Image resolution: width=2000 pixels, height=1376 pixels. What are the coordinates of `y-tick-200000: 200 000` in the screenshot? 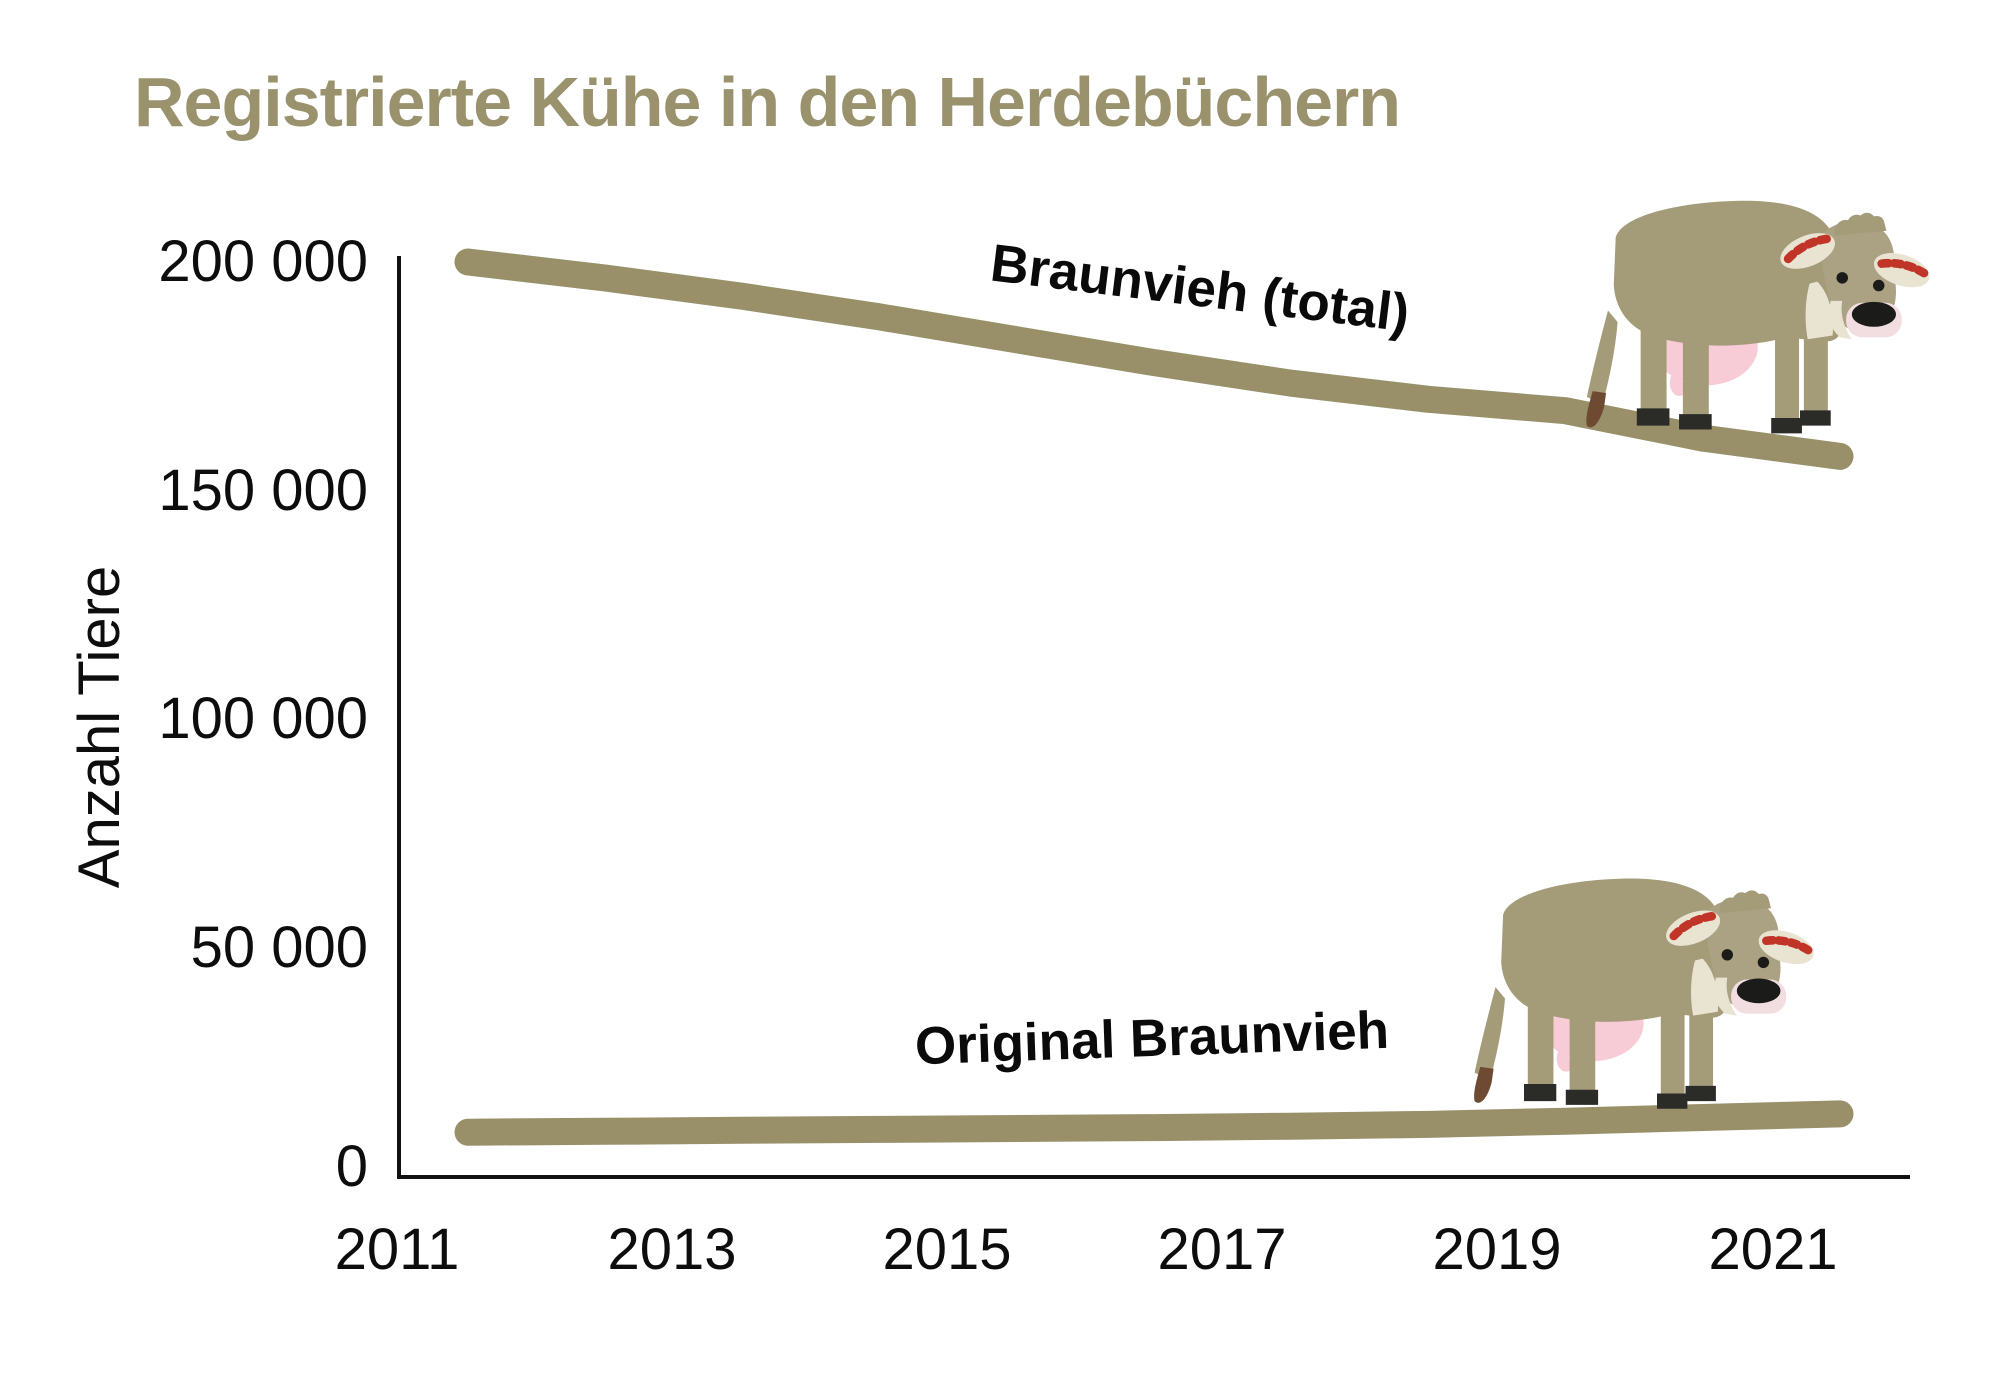 It's located at (263, 261).